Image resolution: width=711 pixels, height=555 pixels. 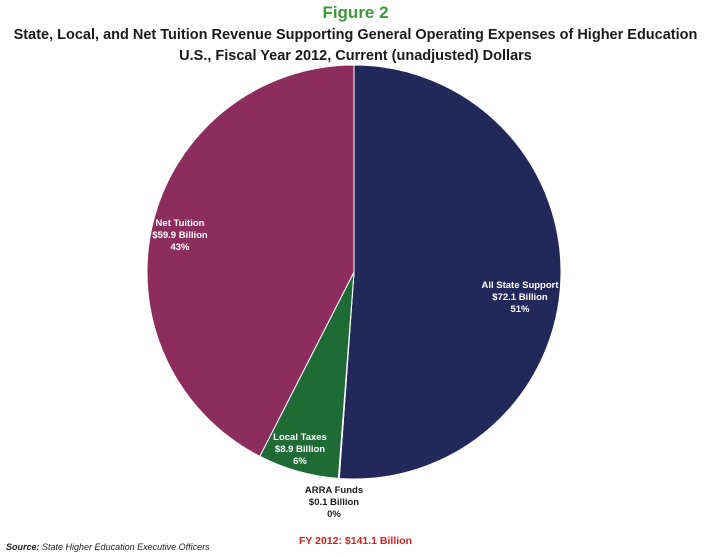 I want to click on source-prefix: Source:, so click(x=23, y=547).